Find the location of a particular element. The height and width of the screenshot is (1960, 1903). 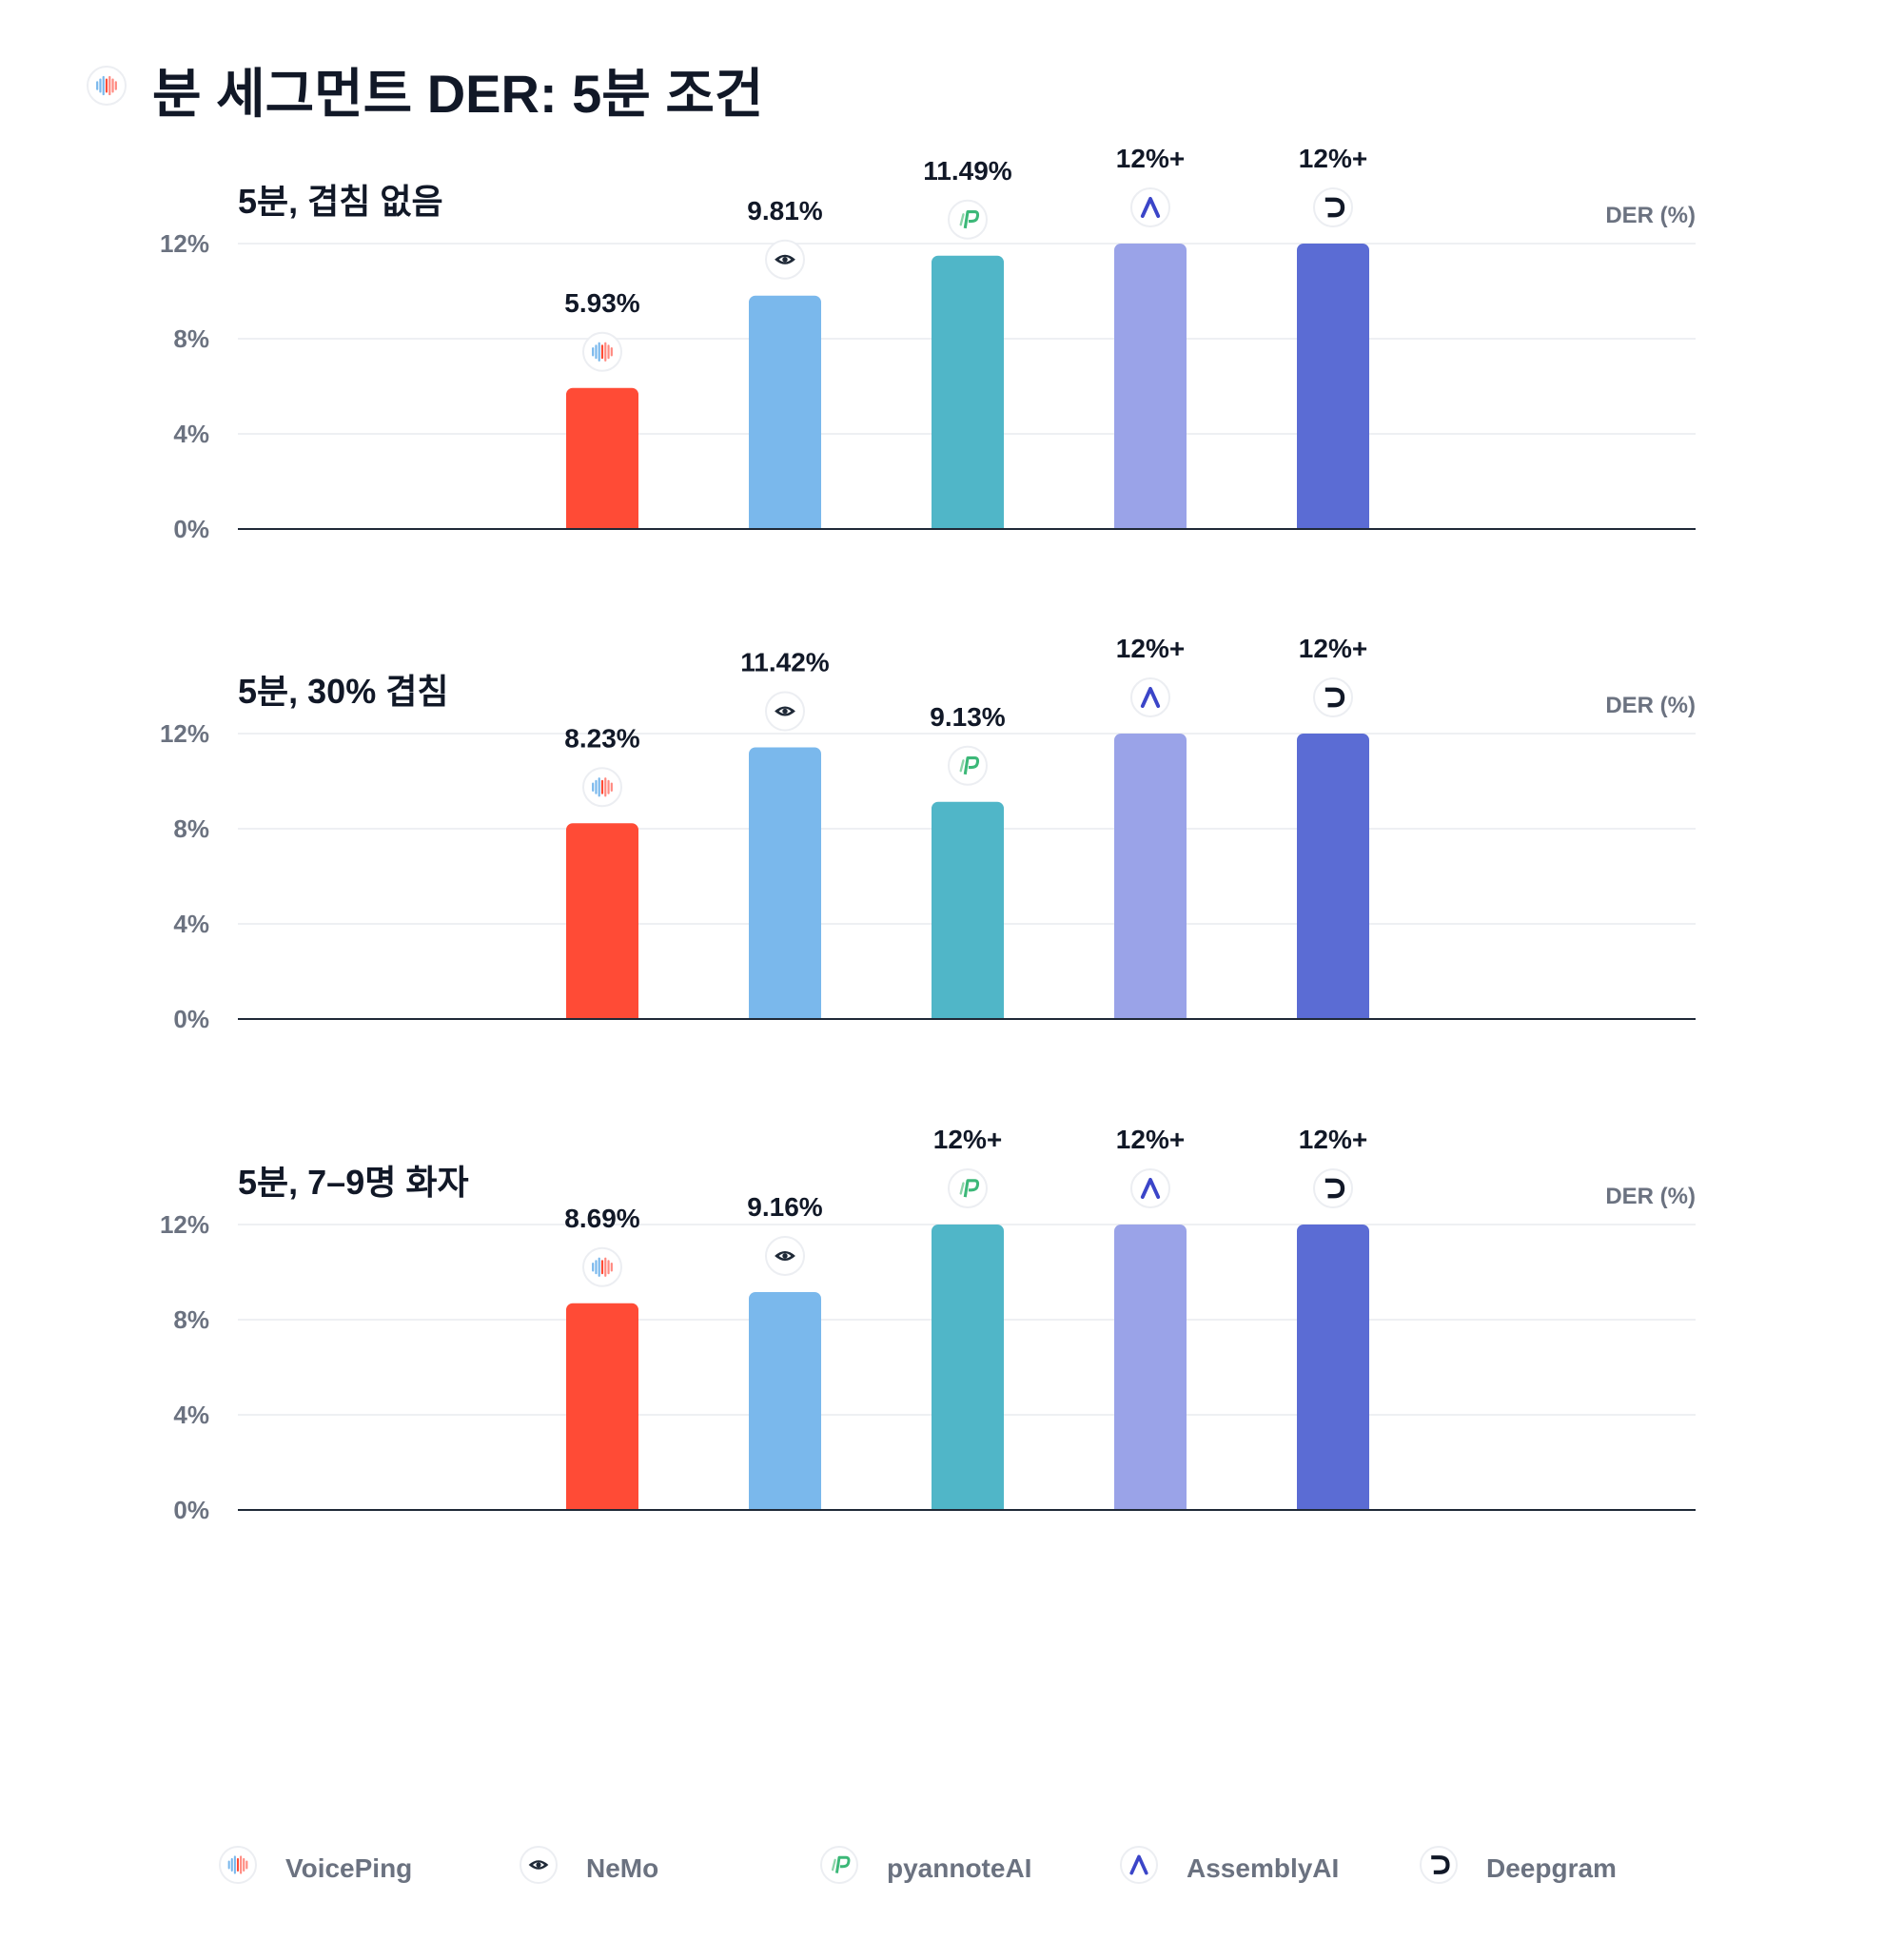

data-label: 9.81% is located at coordinates (784, 210).